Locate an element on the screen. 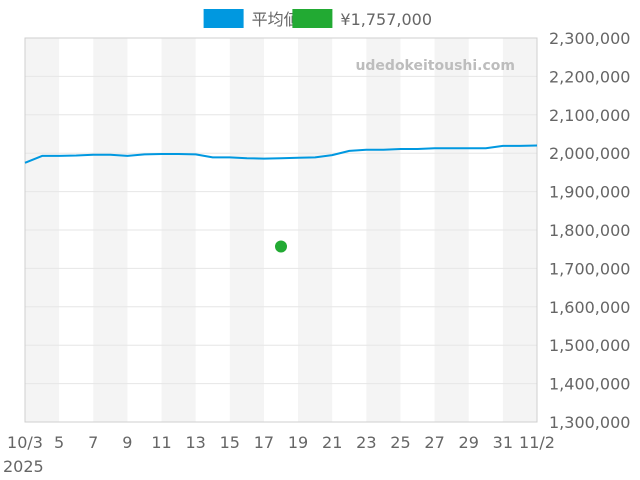 This screenshot has width=640, height=480. x-tick-label: 5 is located at coordinates (59, 442).